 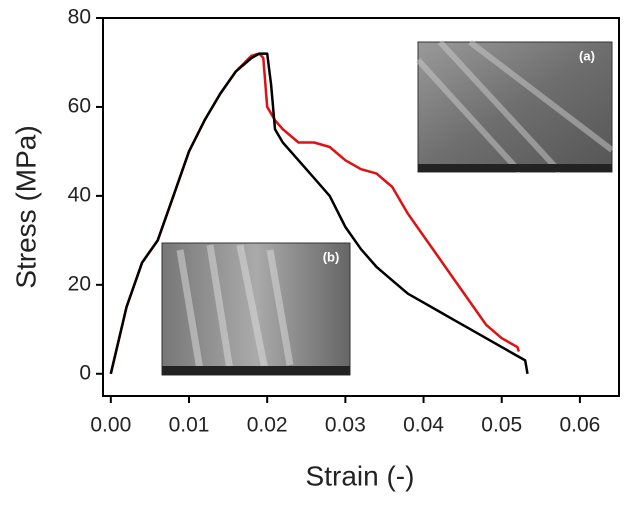 I want to click on x-tick-label: 0.03, so click(x=345, y=425).